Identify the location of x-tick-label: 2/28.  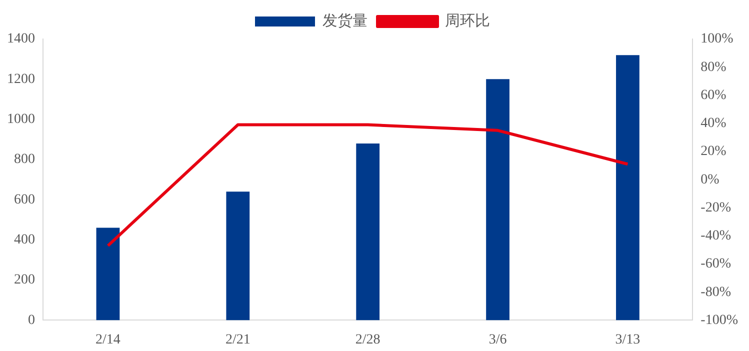
(367, 340).